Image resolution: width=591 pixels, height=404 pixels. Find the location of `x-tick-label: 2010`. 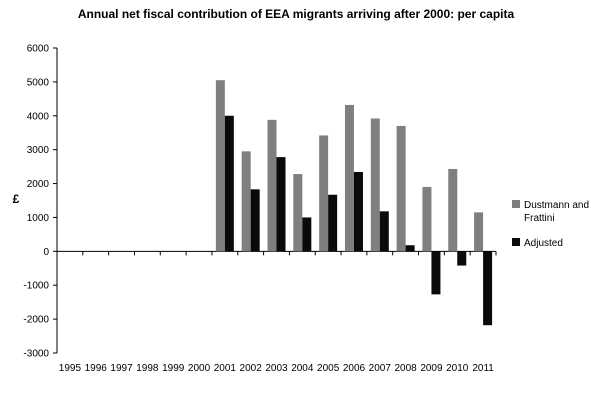

x-tick-label: 2010 is located at coordinates (457, 368).